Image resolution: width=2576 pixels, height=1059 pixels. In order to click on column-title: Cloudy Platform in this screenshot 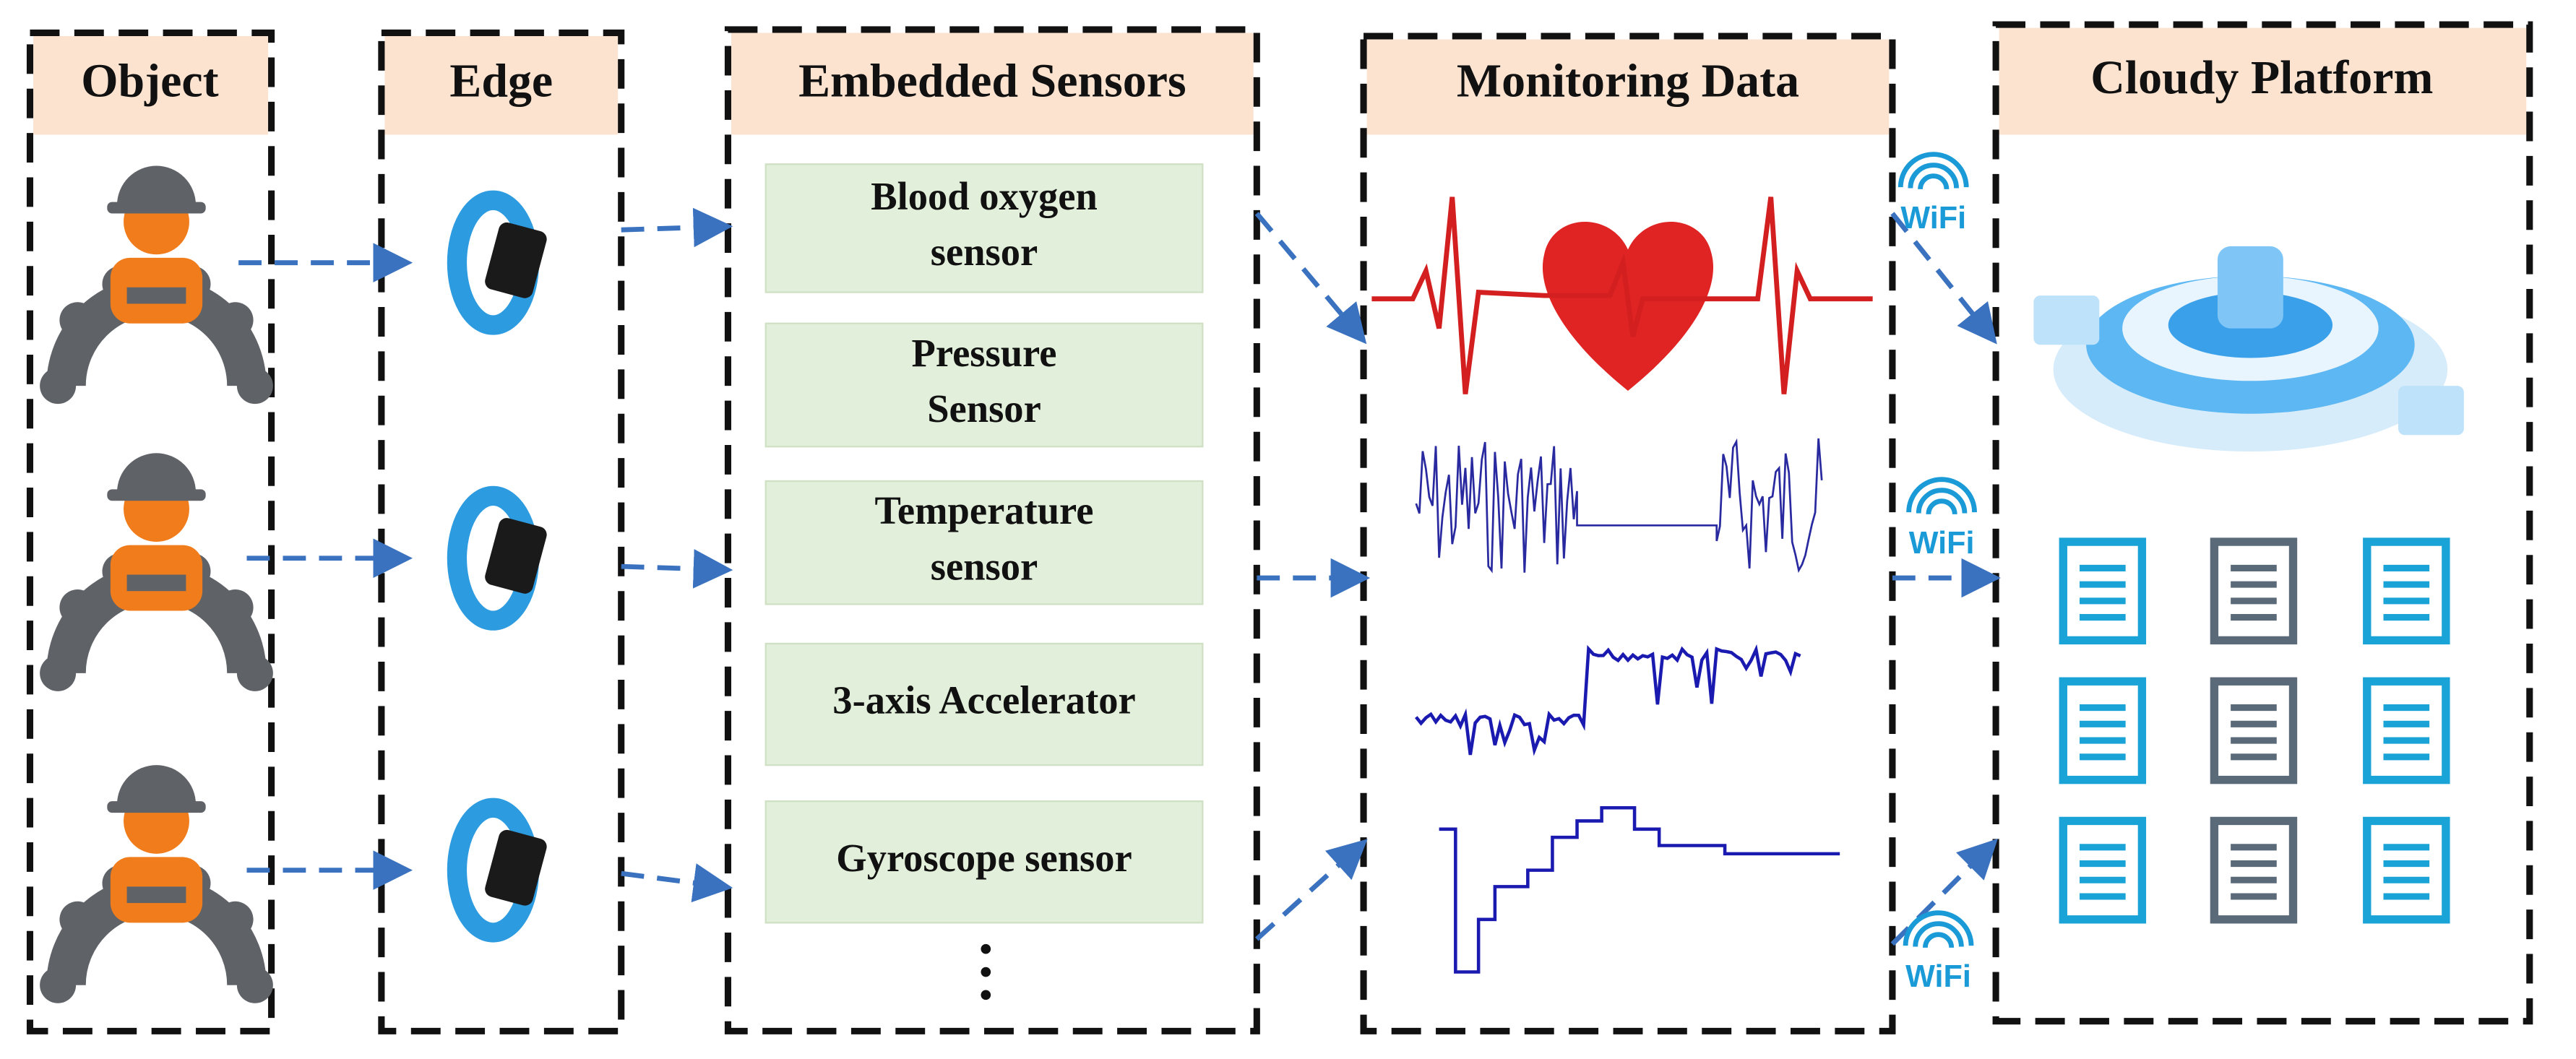, I will do `click(2261, 77)`.